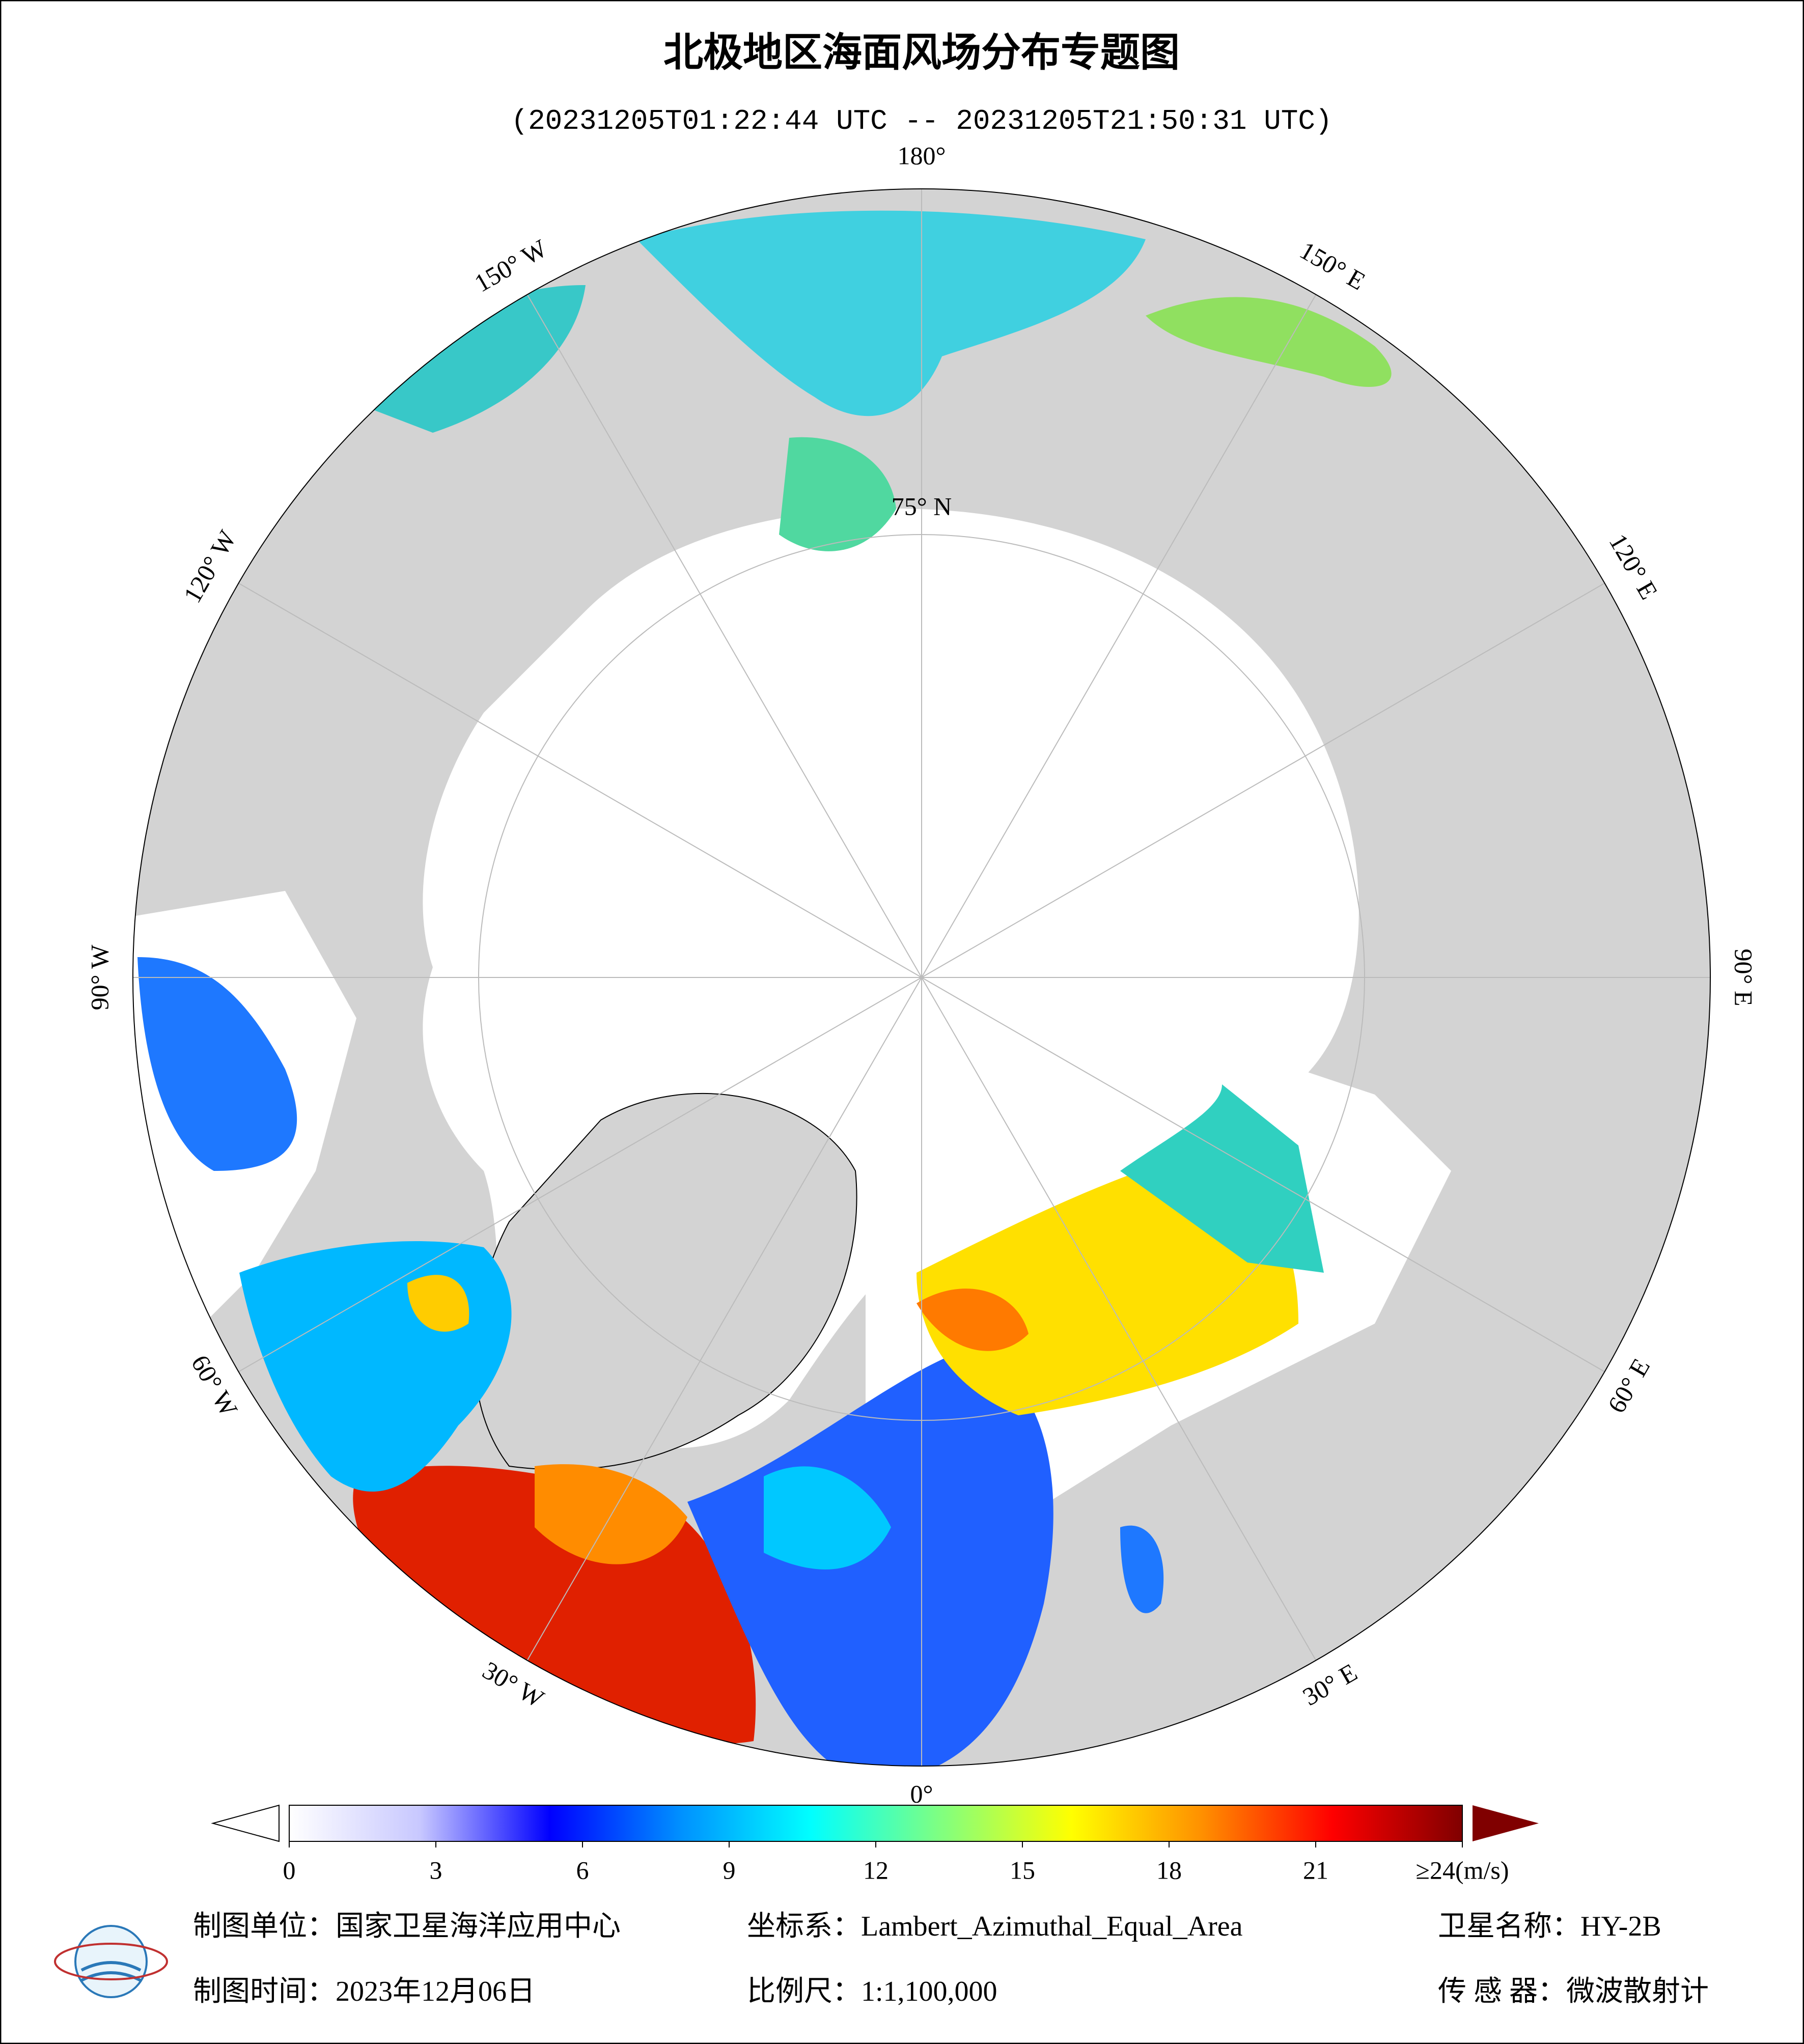 The image size is (1804, 2044). I want to click on map-title: 北极地区海面风场分布专题图, so click(921, 52).